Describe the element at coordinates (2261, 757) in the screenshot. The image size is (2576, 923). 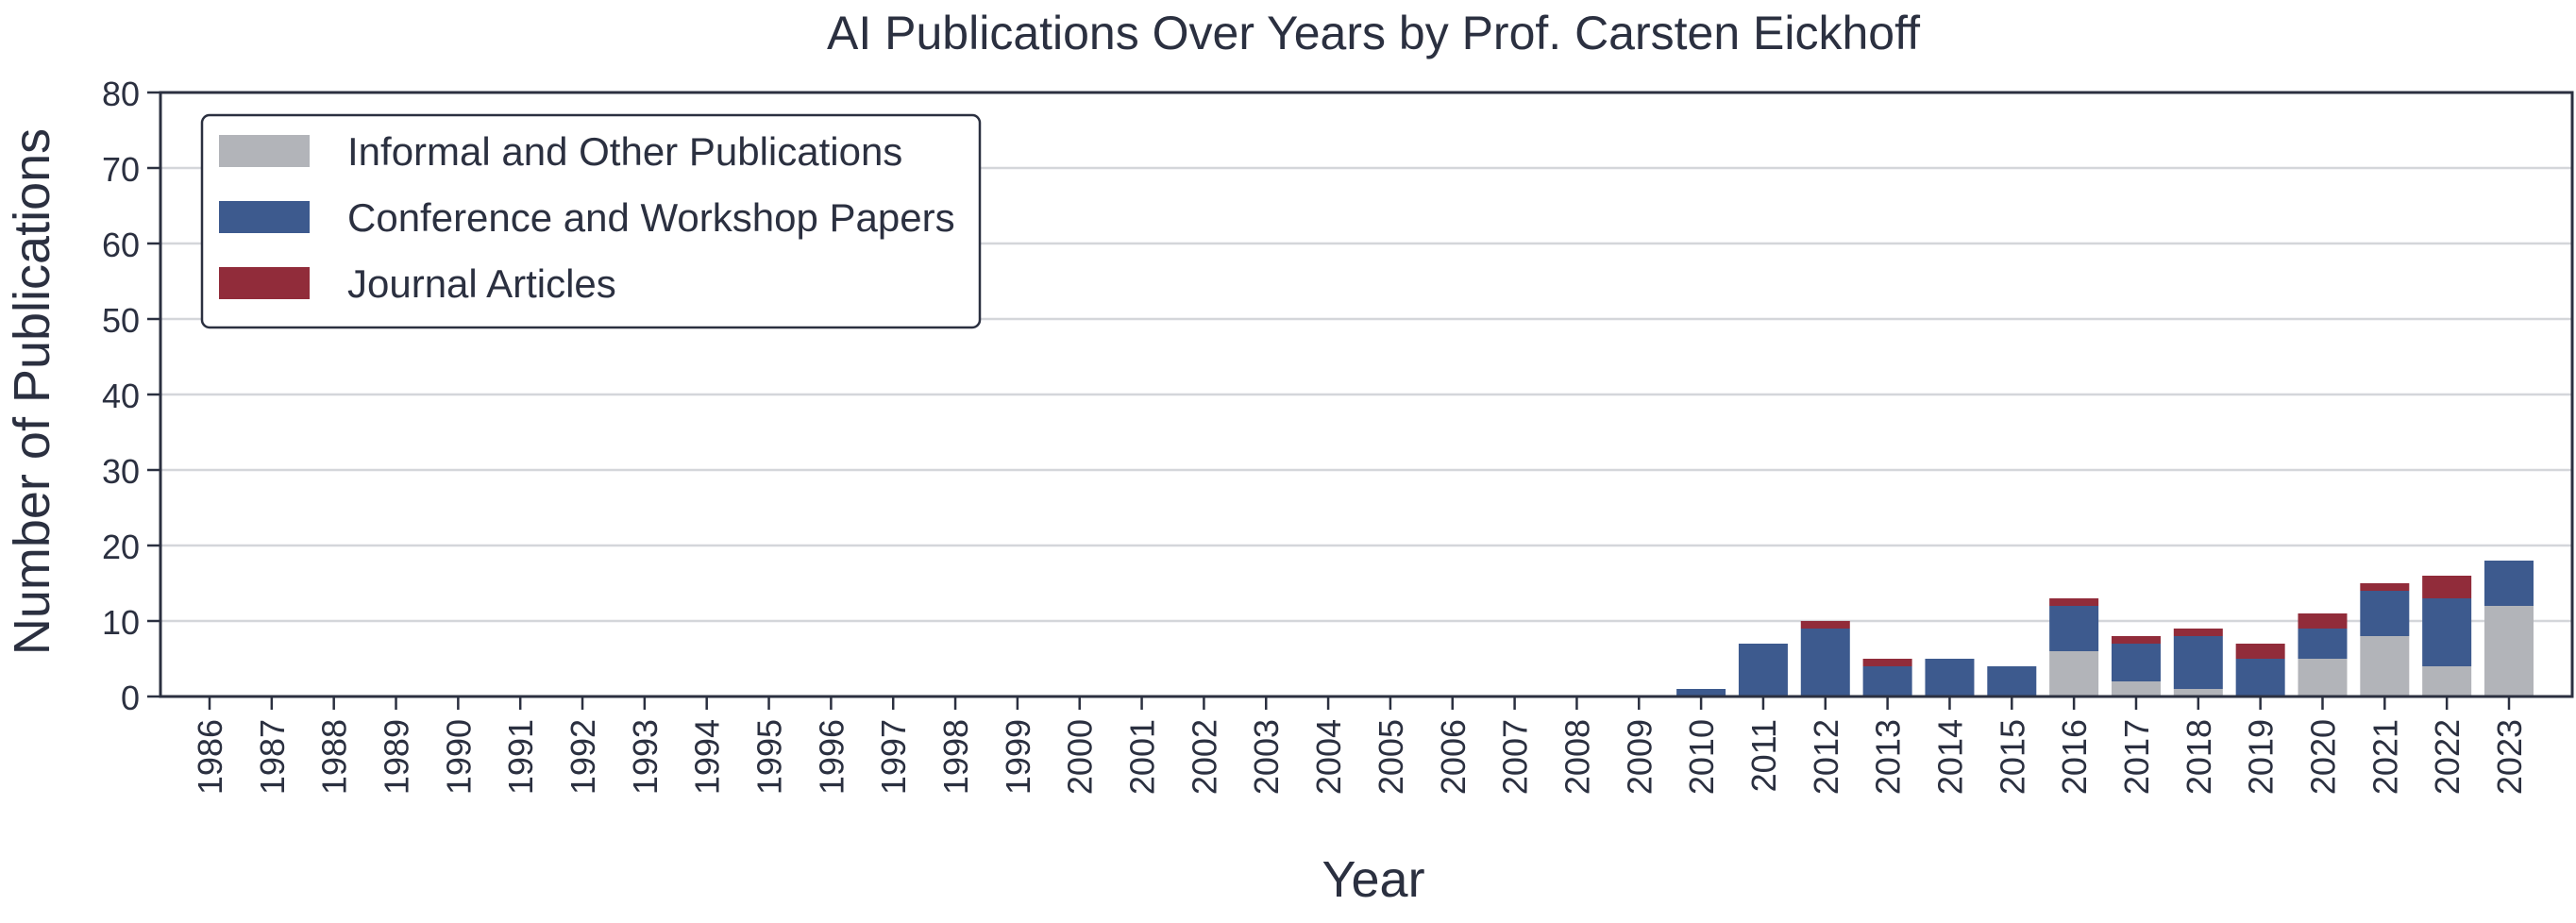
I see `x-tick-label: 2019` at that location.